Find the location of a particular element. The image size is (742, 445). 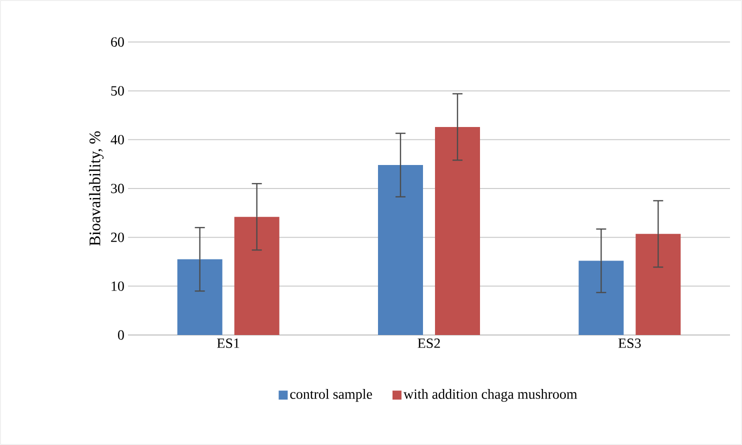

legend-label: control sample is located at coordinates (331, 395).